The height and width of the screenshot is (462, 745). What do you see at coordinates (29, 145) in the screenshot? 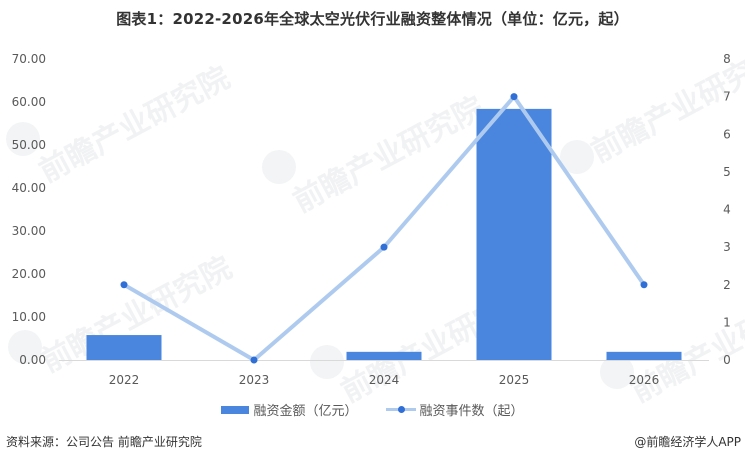
I see `left-tick-label: 50.00` at bounding box center [29, 145].